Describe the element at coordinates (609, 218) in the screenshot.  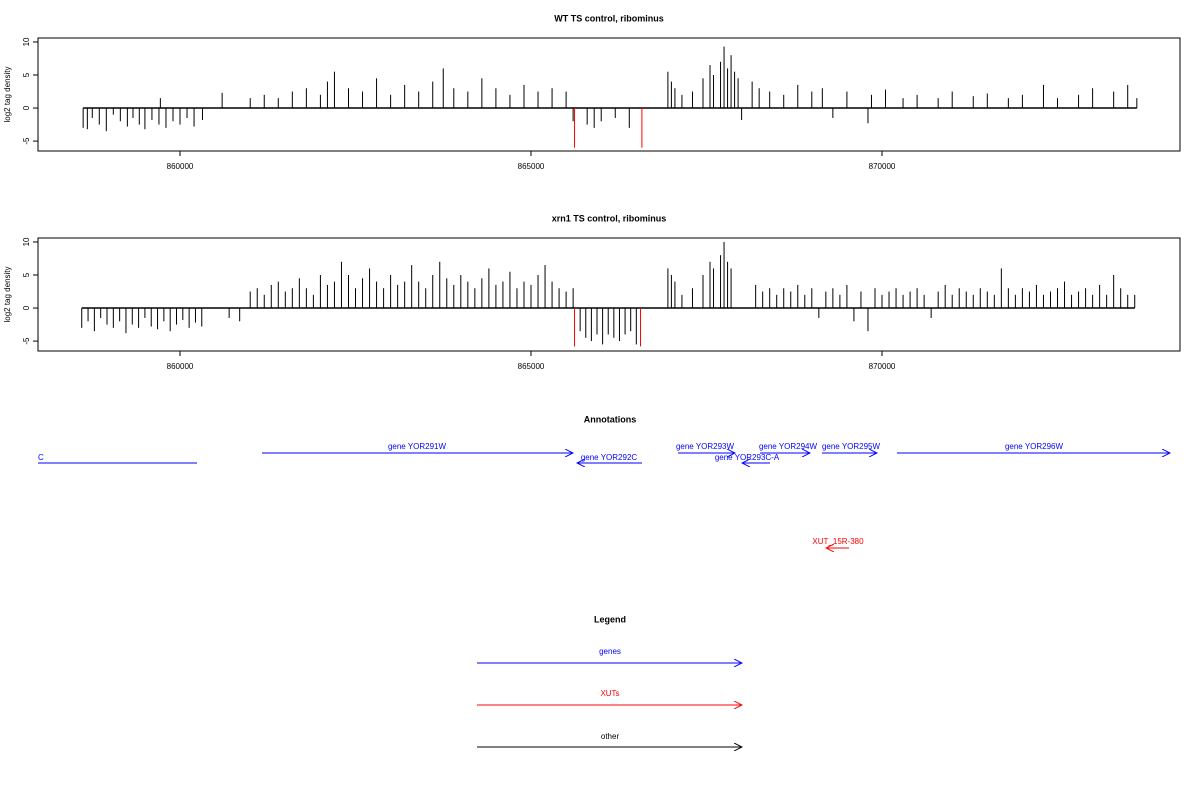
I see `chart-title: xrn1 TS control, ribominus` at that location.